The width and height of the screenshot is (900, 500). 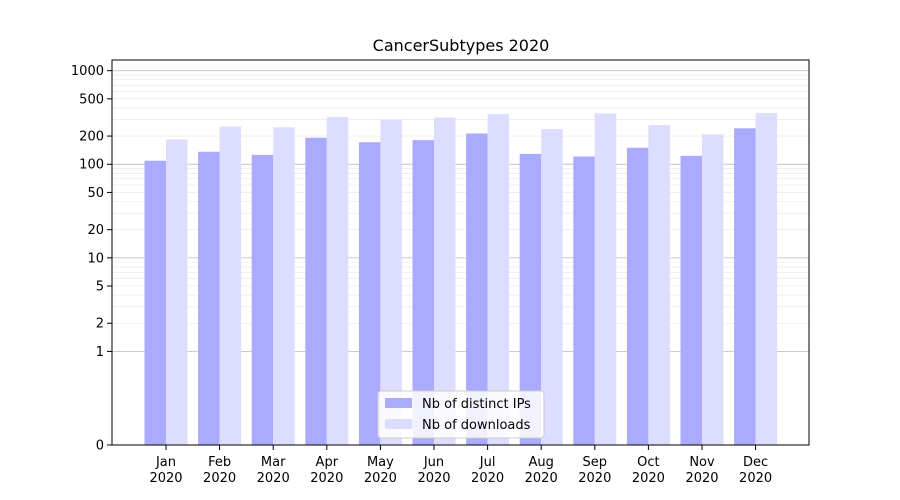 I want to click on y-tick-label: 0, so click(x=100, y=446).